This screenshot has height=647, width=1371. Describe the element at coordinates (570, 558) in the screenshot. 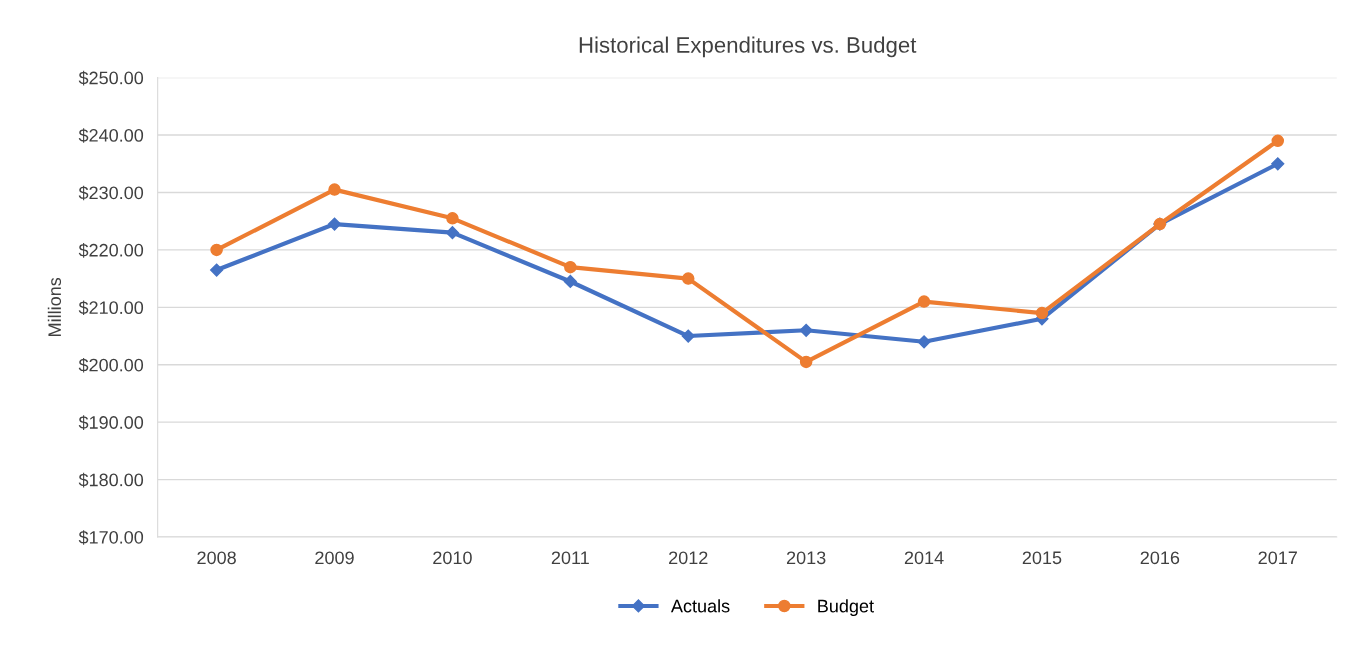

I see `x-tick-label: 2011` at that location.